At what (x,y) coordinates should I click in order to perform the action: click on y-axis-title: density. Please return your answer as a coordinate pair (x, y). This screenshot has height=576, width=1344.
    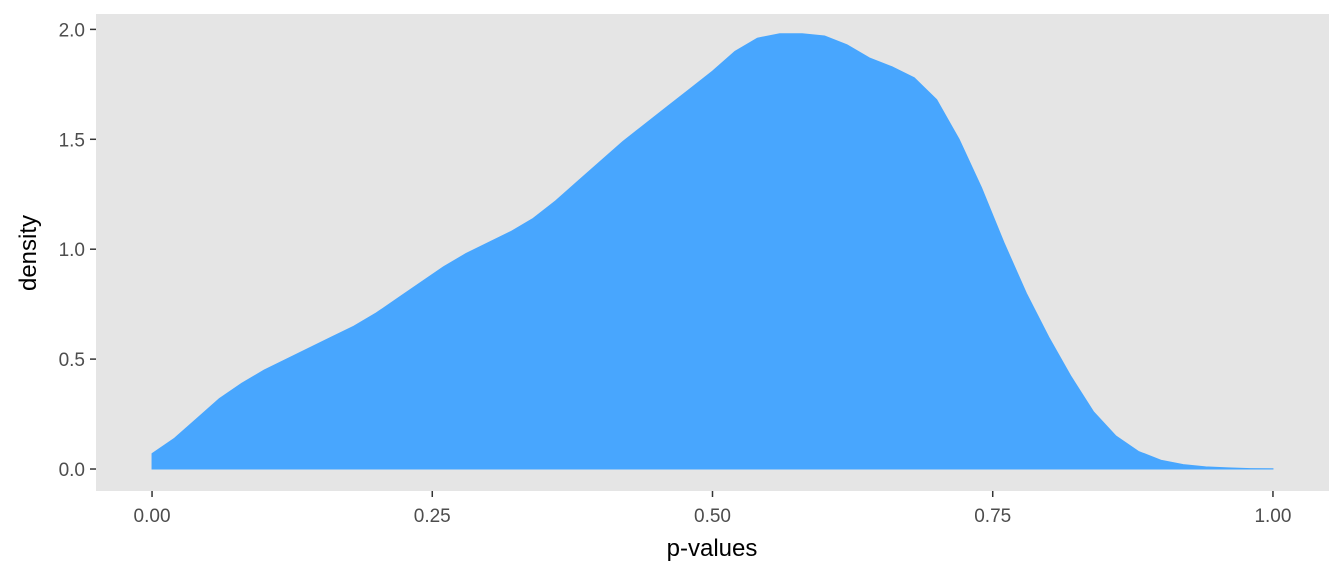
    Looking at the image, I should click on (28, 253).